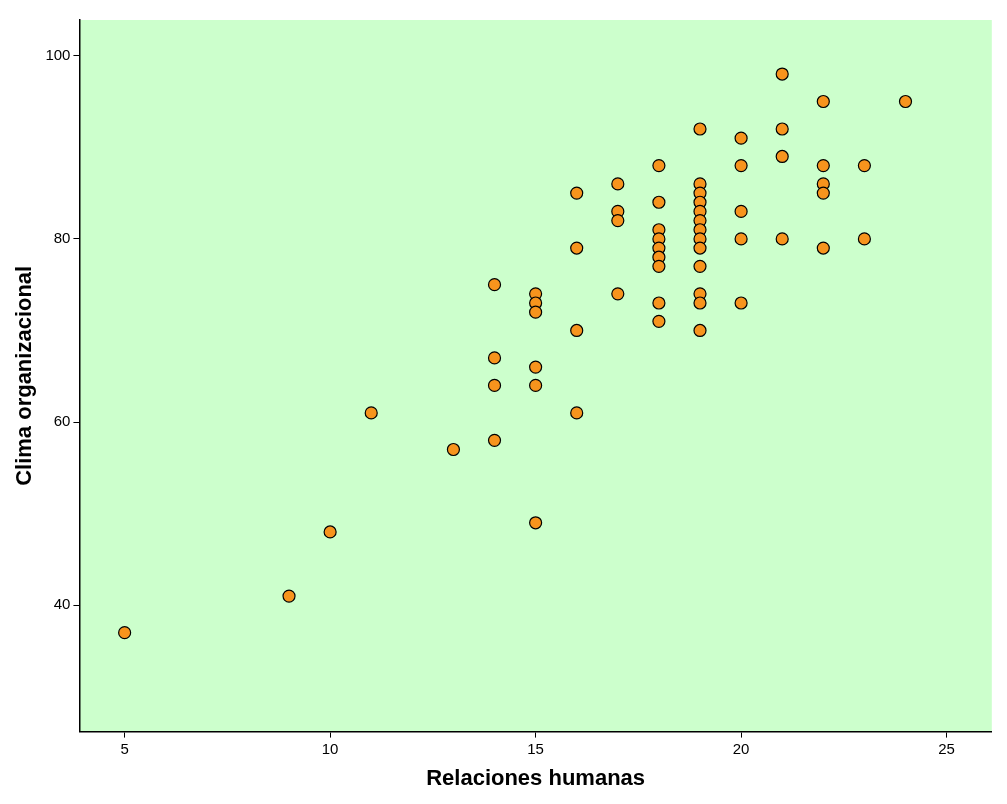 Image resolution: width=1007 pixels, height=804 pixels. Describe the element at coordinates (62, 238) in the screenshot. I see `y-tick-label: 80` at that location.